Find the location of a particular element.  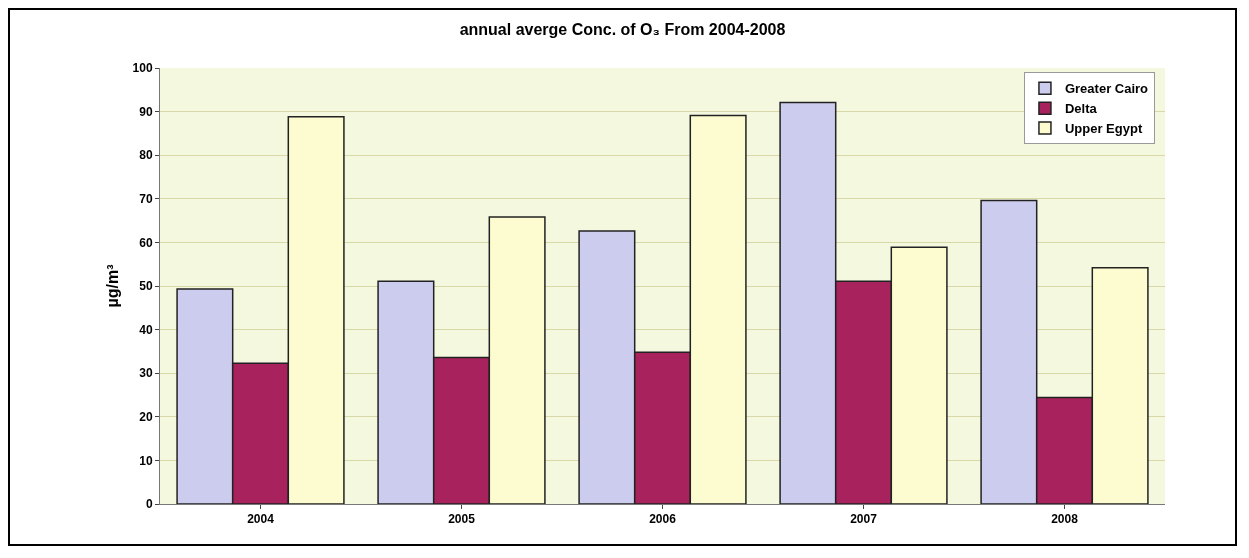

y-tick-label: 0 is located at coordinates (149, 504).